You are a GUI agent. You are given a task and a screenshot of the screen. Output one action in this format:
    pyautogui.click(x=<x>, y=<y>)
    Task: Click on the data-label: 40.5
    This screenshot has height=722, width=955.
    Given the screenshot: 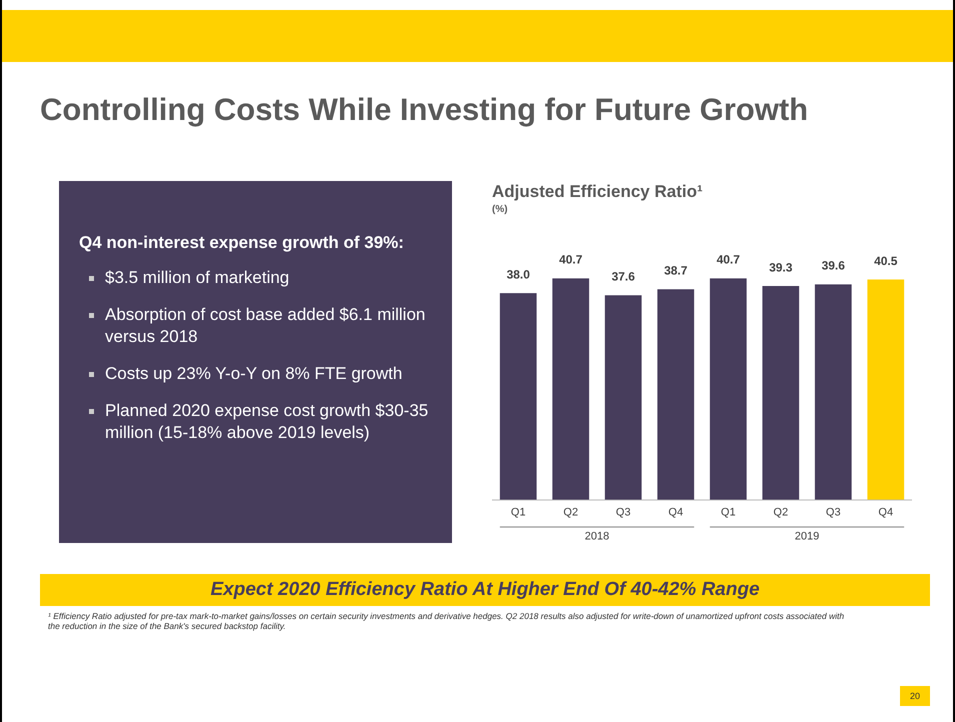 What is the action you would take?
    pyautogui.click(x=886, y=261)
    